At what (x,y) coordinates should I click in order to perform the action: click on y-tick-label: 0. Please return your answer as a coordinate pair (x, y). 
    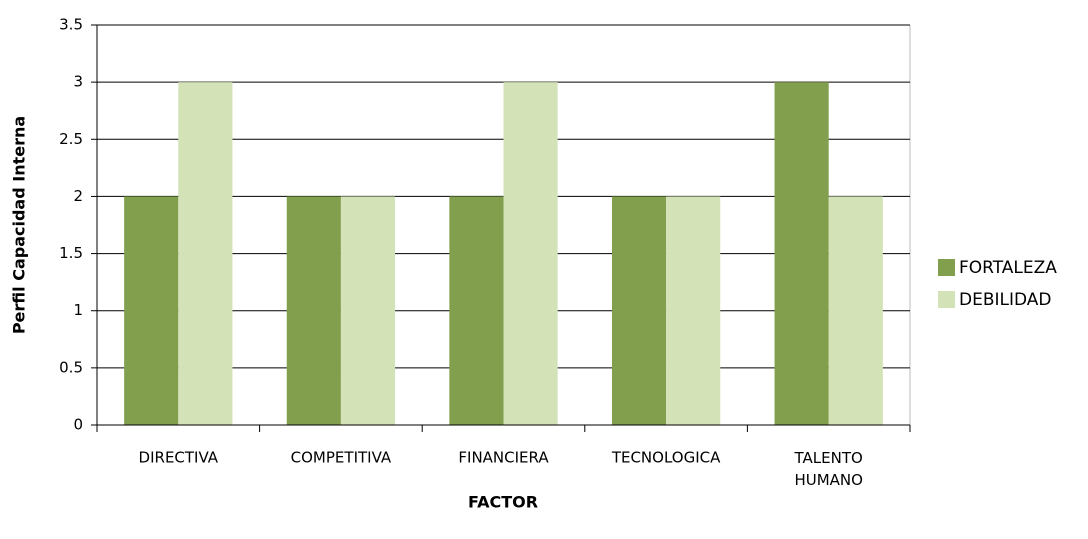
    Looking at the image, I should click on (78, 425).